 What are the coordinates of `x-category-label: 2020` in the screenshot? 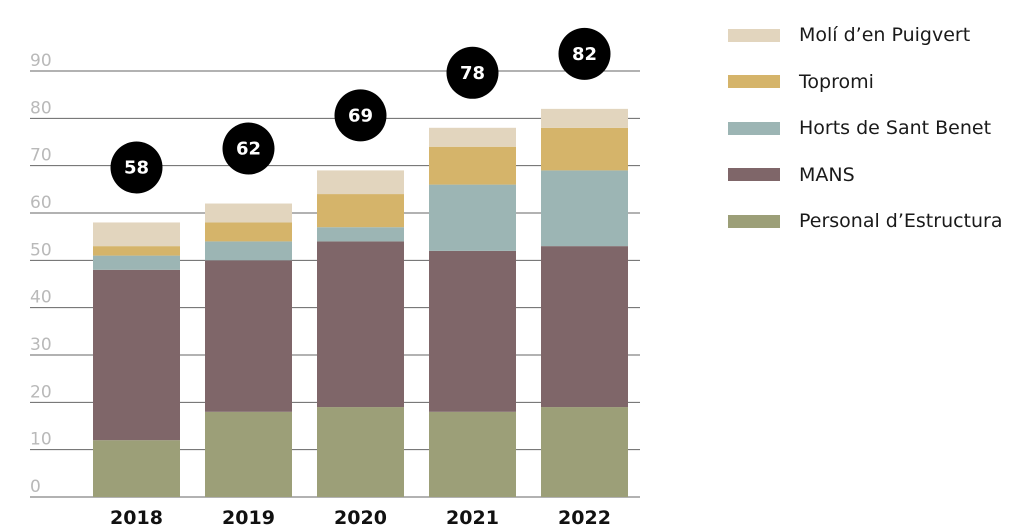 It's located at (360, 517).